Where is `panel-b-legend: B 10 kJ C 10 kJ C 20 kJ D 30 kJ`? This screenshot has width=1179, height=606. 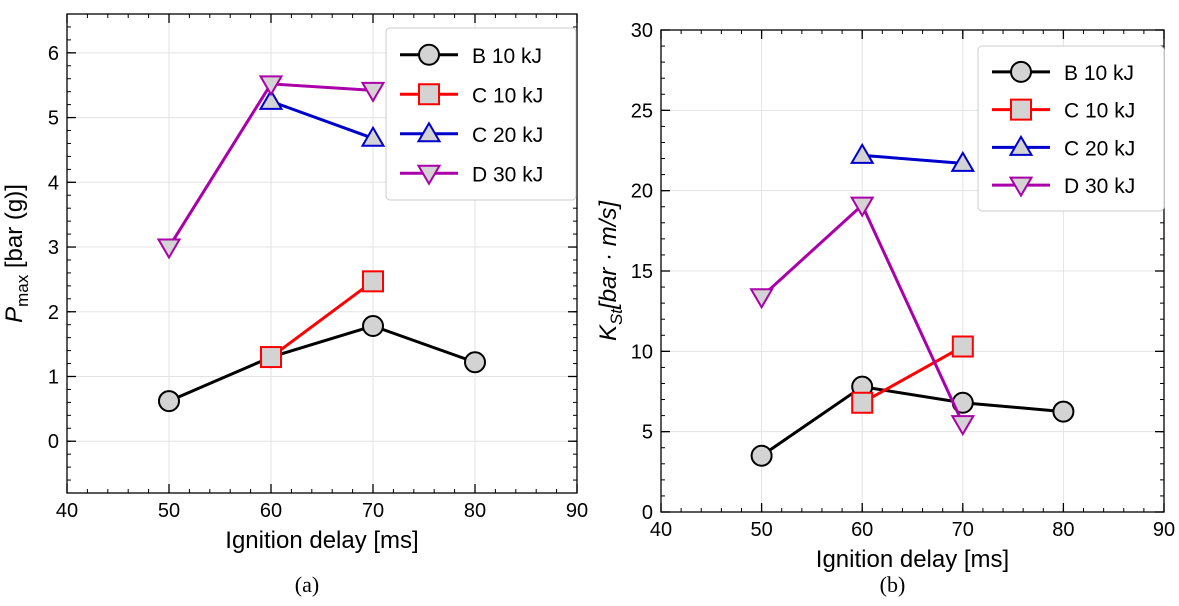 panel-b-legend: B 10 kJ C 10 kJ C 20 kJ D 30 kJ is located at coordinates (1071, 128).